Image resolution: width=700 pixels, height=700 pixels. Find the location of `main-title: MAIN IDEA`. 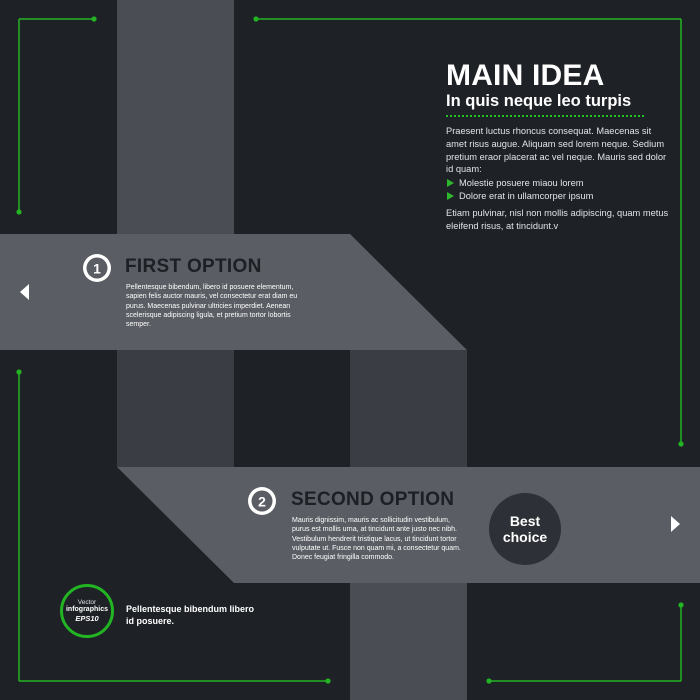

main-title: MAIN IDEA is located at coordinates (525, 75).